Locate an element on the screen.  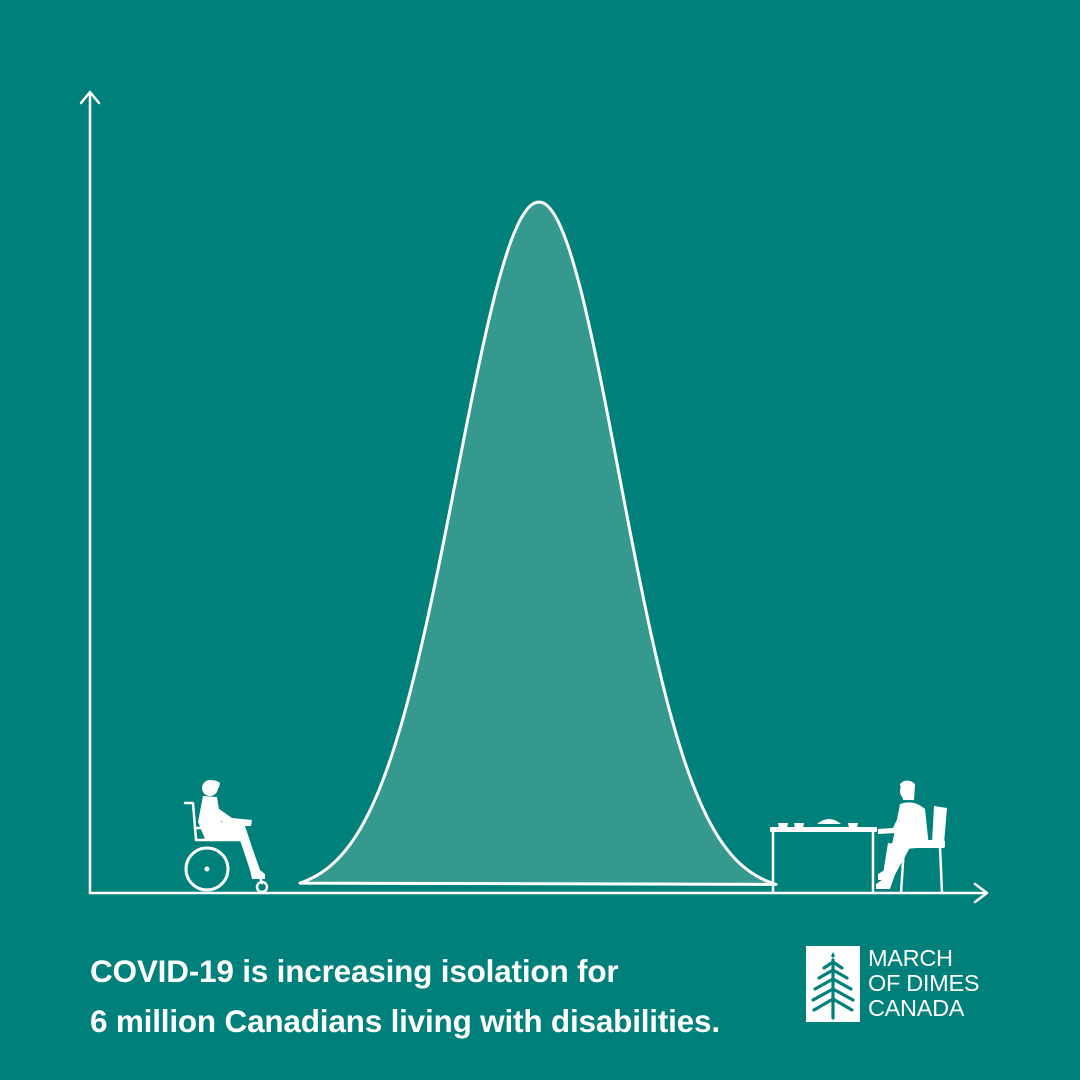
logo-line-1: MARCH is located at coordinates (910, 958).